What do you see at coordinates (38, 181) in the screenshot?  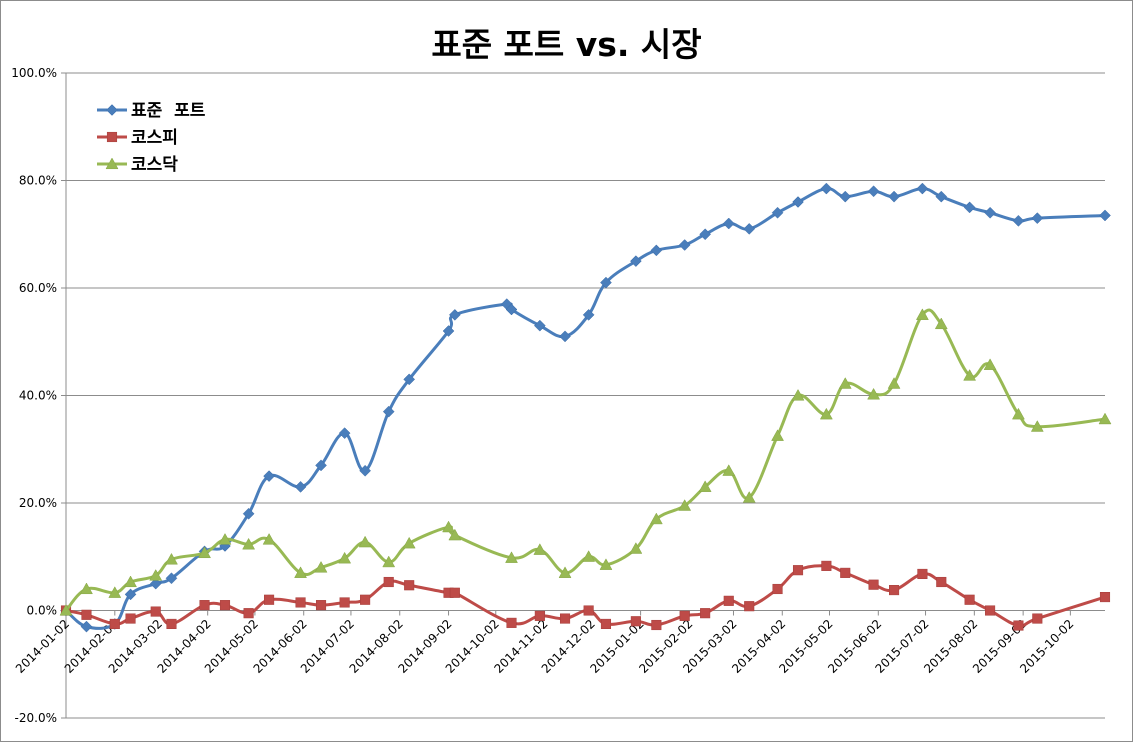 I see `y-tick-label: 80.0%` at bounding box center [38, 181].